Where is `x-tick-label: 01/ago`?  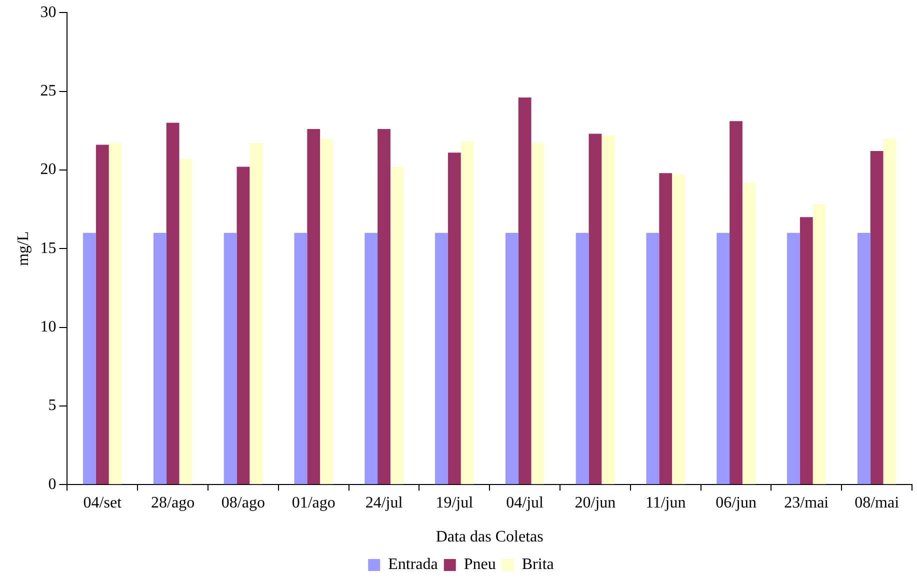 x-tick-label: 01/ago is located at coordinates (314, 503).